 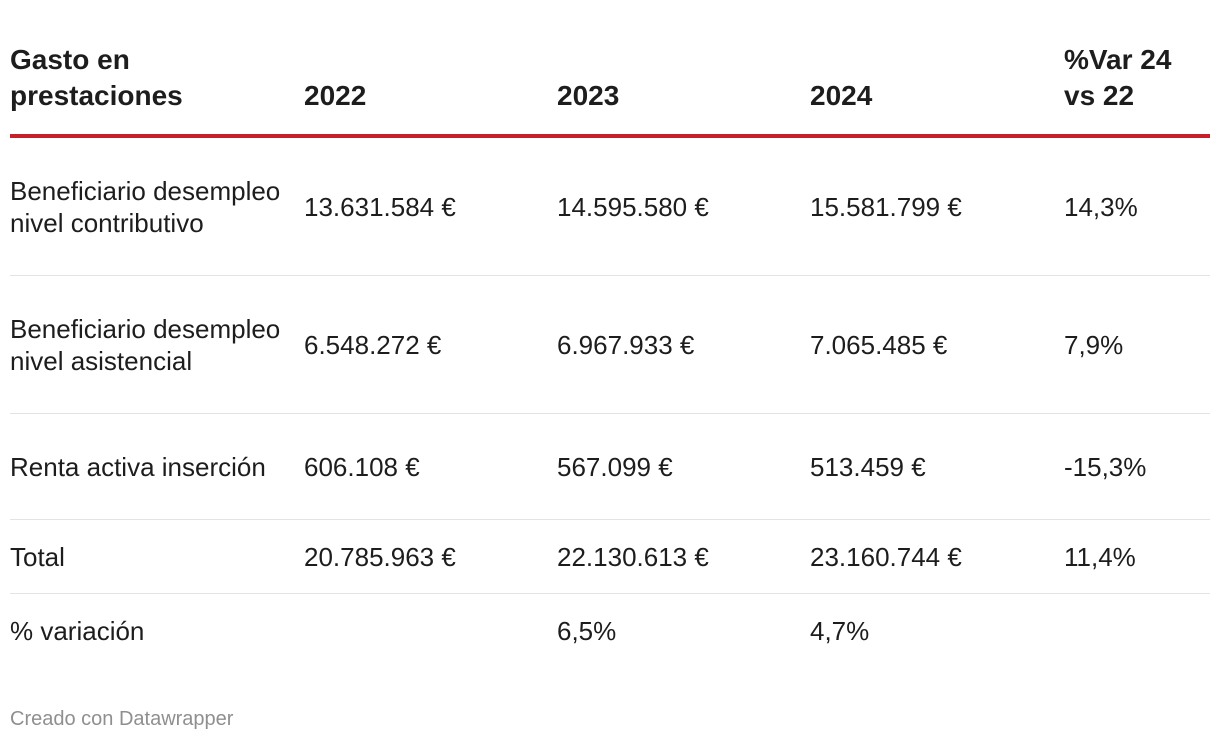 What do you see at coordinates (96, 77) in the screenshot?
I see `column-header-gasto: Gasto en prestaciones` at bounding box center [96, 77].